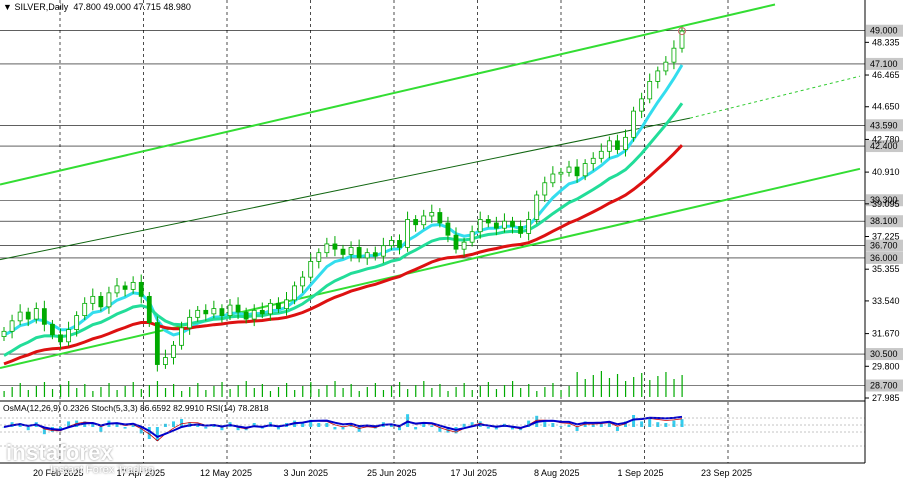 The width and height of the screenshot is (903, 483). I want to click on ohlc-readout: 47.800 49.000 47.715 48.980, so click(132, 7).